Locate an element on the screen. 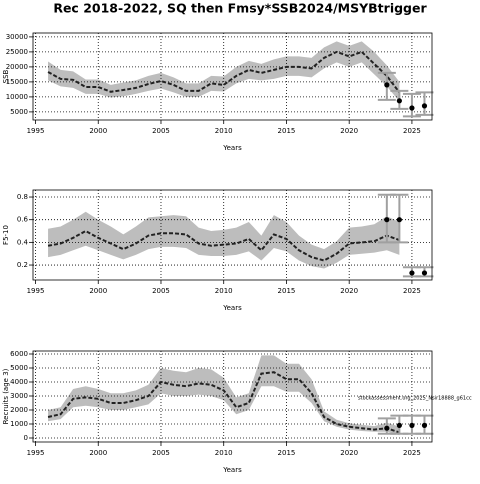  y-axis-label: Recruits (age 3) is located at coordinates (6, 396).